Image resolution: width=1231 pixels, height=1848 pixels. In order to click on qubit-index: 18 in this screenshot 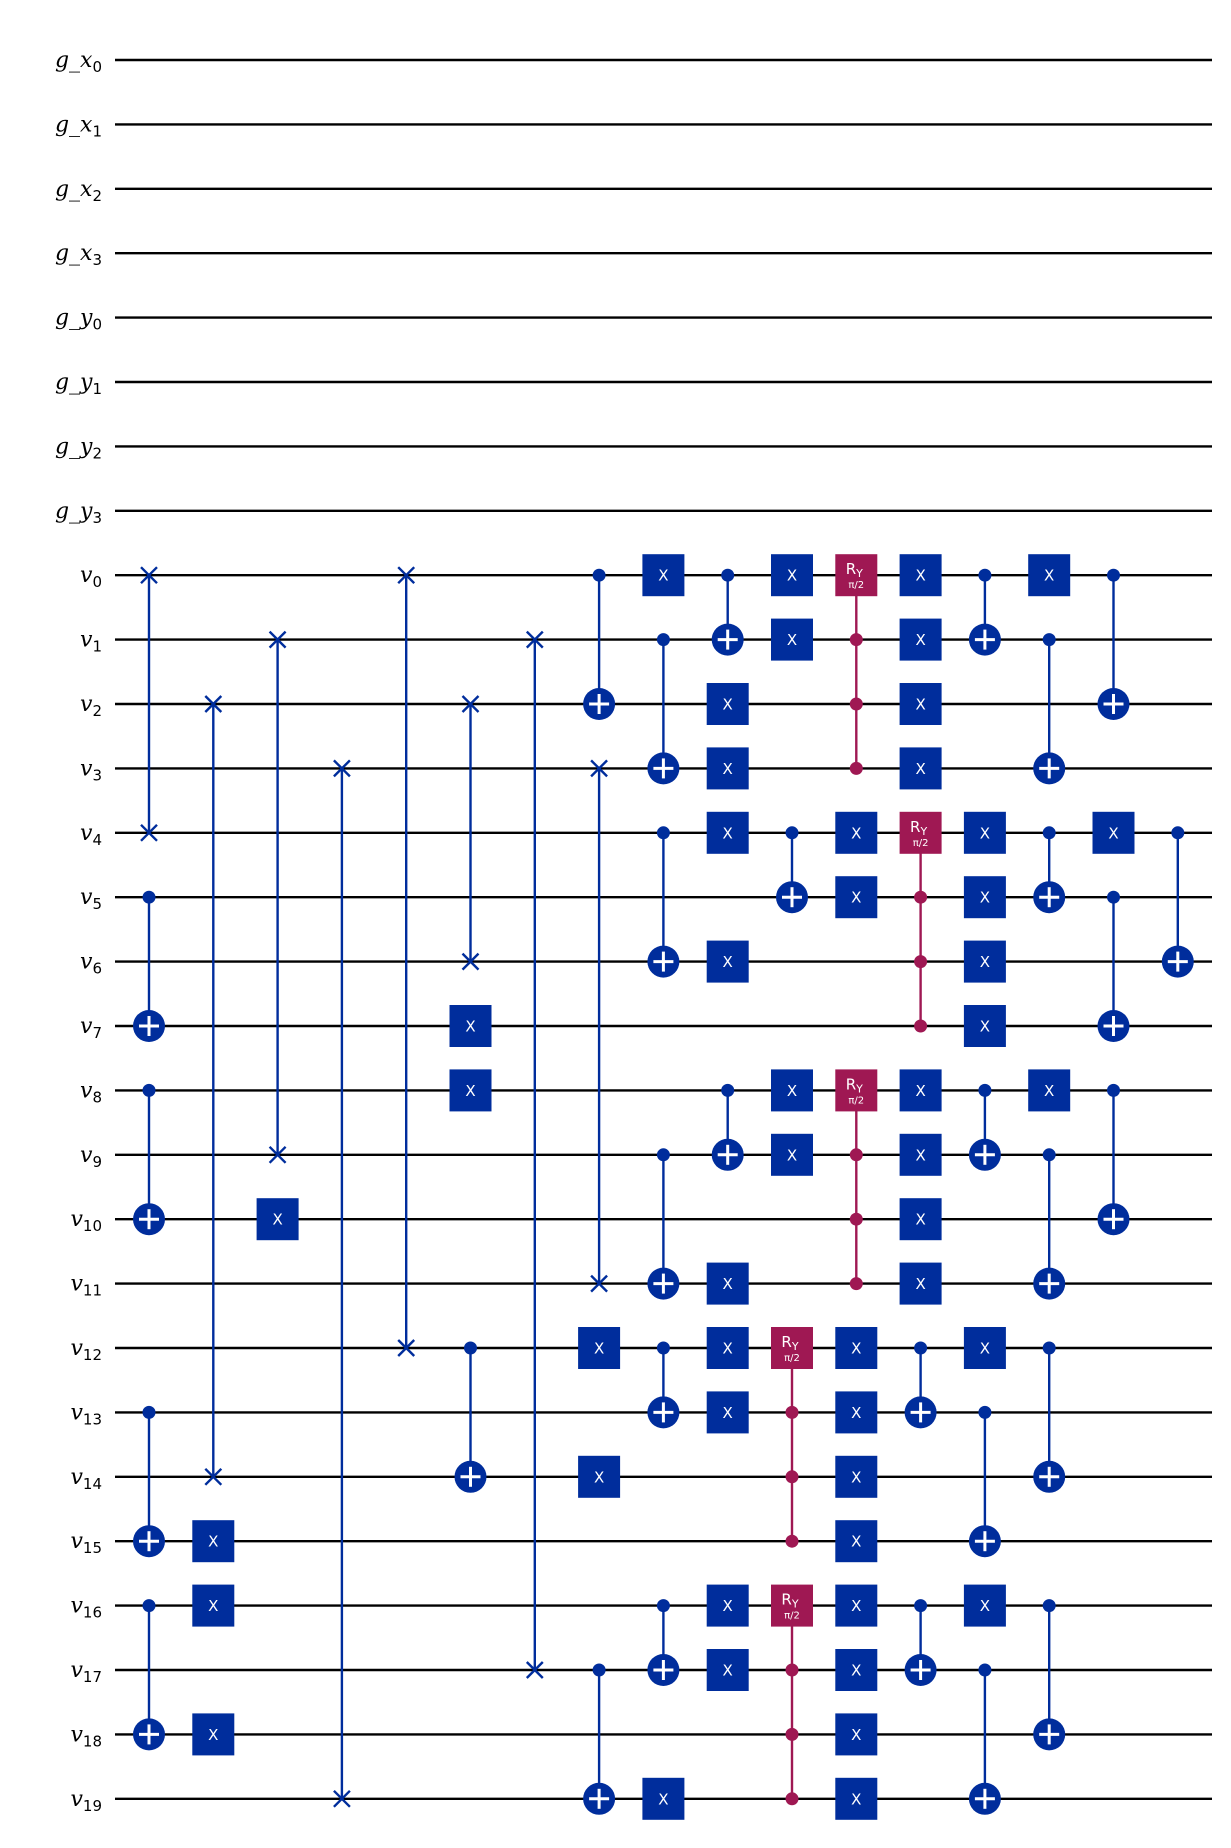, I will do `click(92, 1741)`.